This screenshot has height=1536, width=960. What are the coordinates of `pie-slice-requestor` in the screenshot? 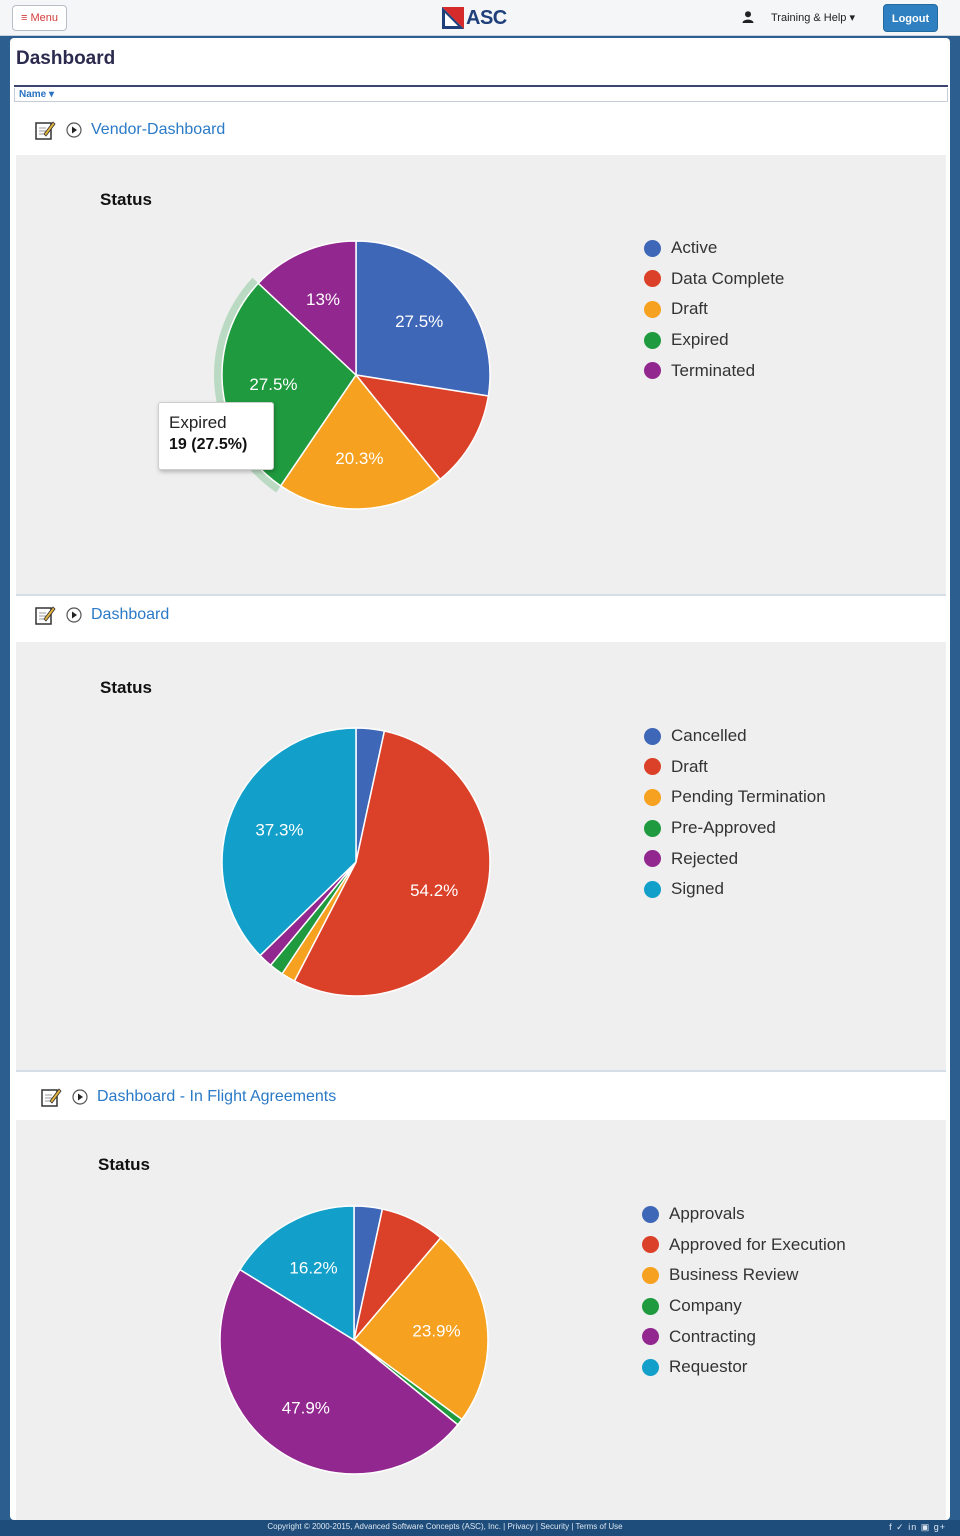 It's located at (296, 1273).